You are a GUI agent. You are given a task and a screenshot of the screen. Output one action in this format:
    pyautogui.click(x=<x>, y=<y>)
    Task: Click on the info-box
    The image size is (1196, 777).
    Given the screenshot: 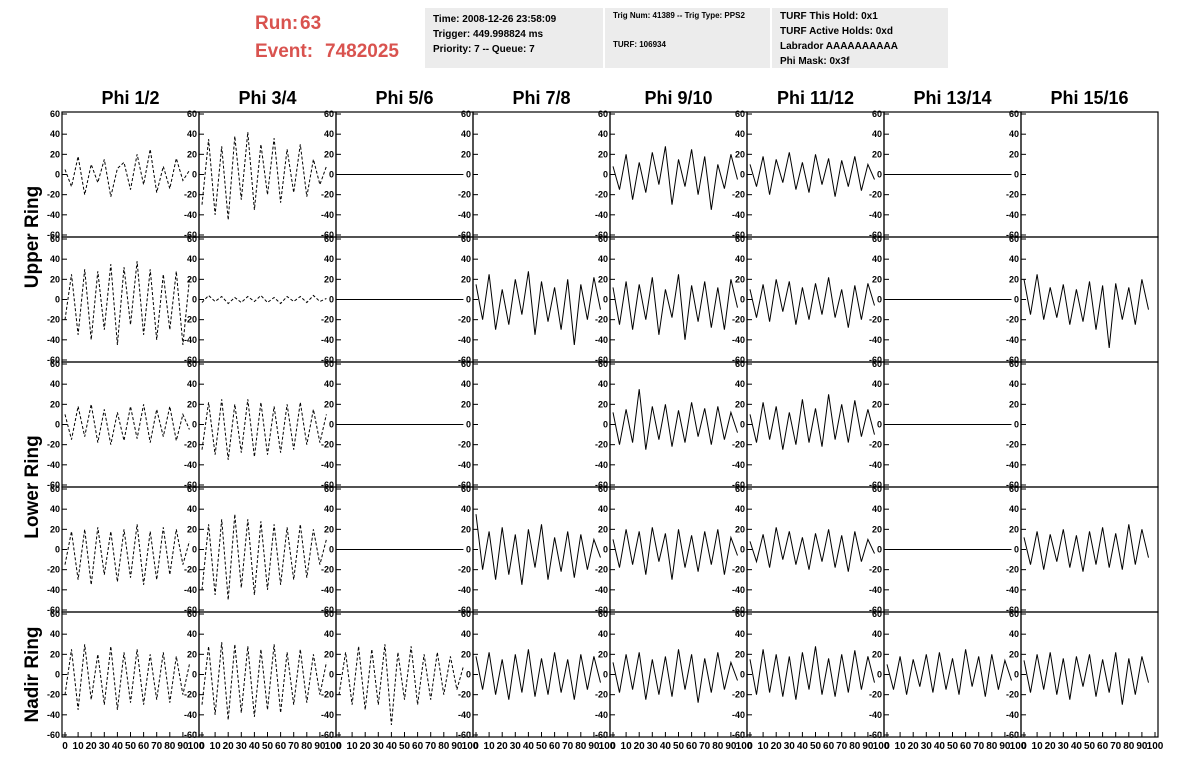 What is the action you would take?
    pyautogui.click(x=860, y=38)
    